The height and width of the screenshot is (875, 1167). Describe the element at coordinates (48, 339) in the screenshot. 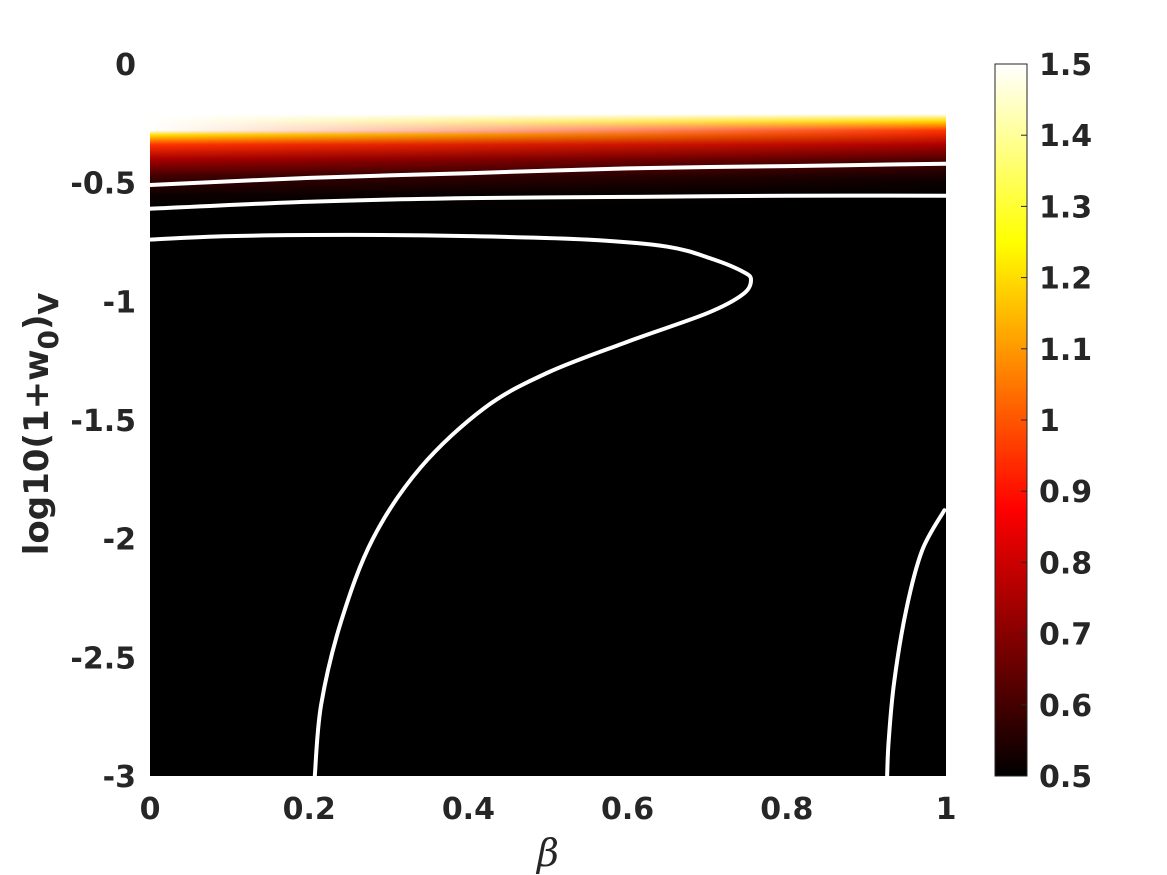

I see `y-axis-label-sub0: 0` at that location.